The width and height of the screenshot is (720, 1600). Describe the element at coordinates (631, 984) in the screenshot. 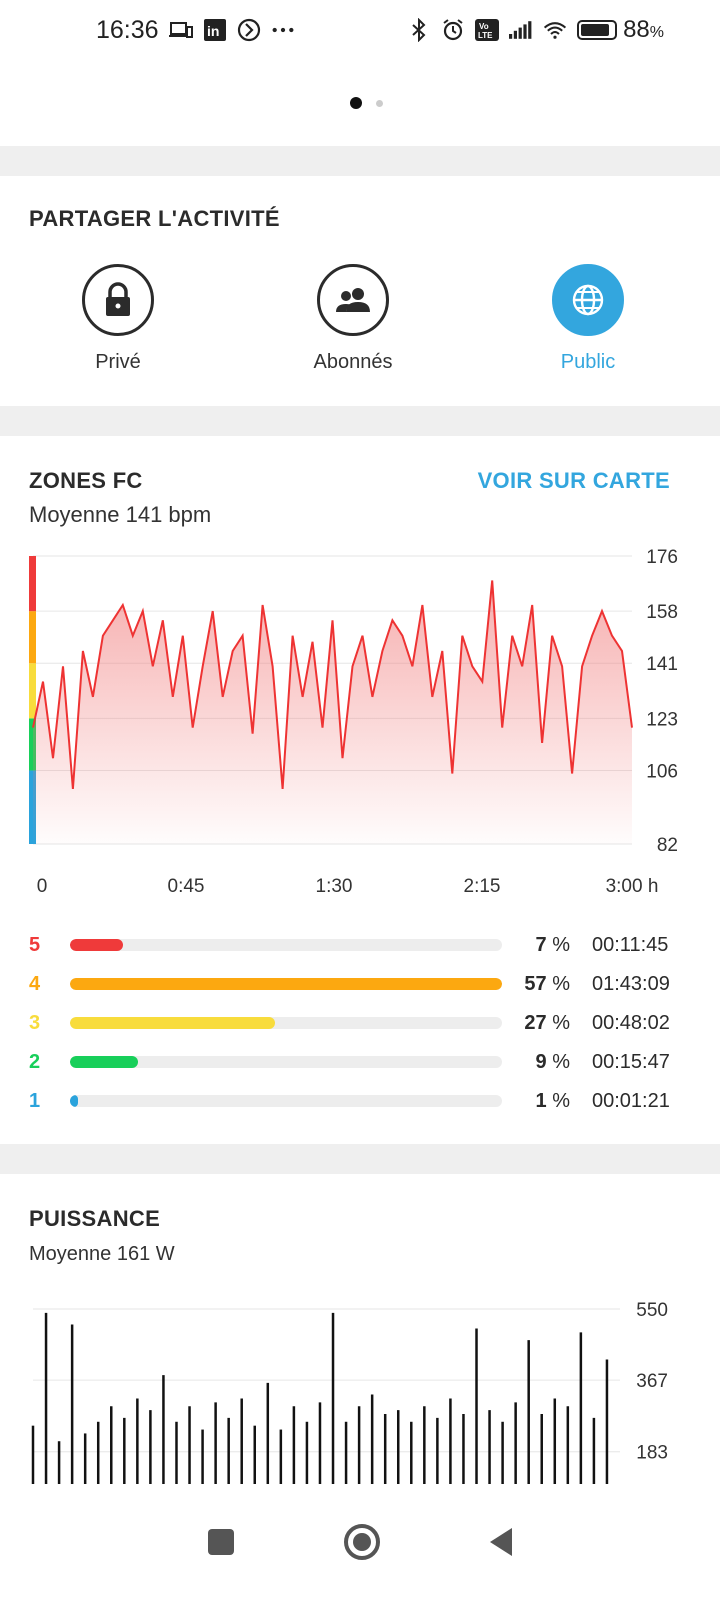

I see `zone-time: 01:43:09` at that location.